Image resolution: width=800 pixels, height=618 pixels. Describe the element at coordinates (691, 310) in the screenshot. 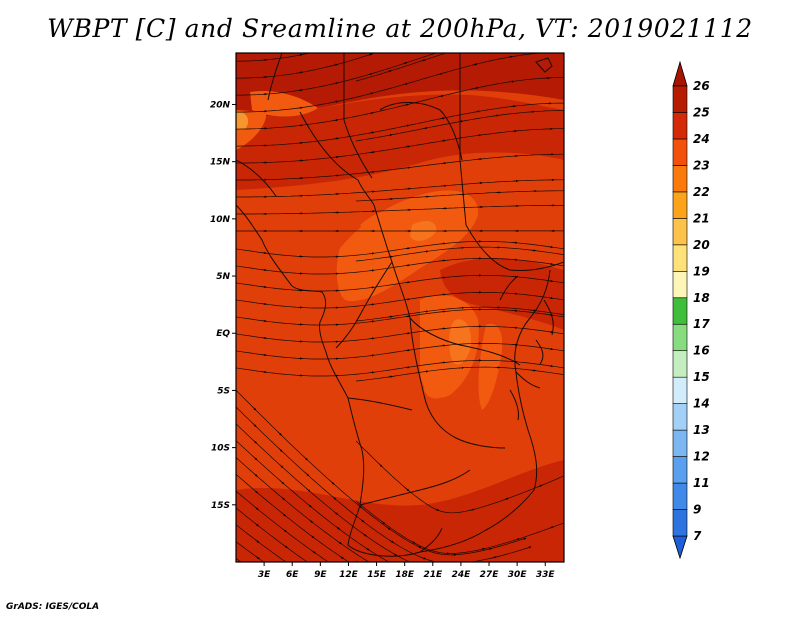

I see `colorbar: 7 9 11 12 13 14 15 16 17 18 19 20 21 22 23 24 25 26` at that location.